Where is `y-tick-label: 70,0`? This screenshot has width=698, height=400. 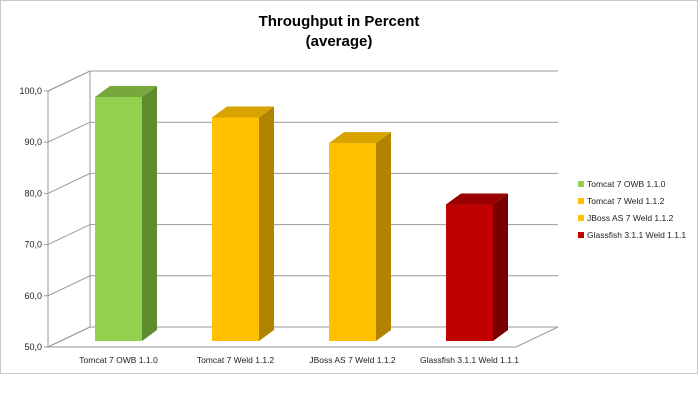
y-tick-label: 70,0 is located at coordinates (33, 245).